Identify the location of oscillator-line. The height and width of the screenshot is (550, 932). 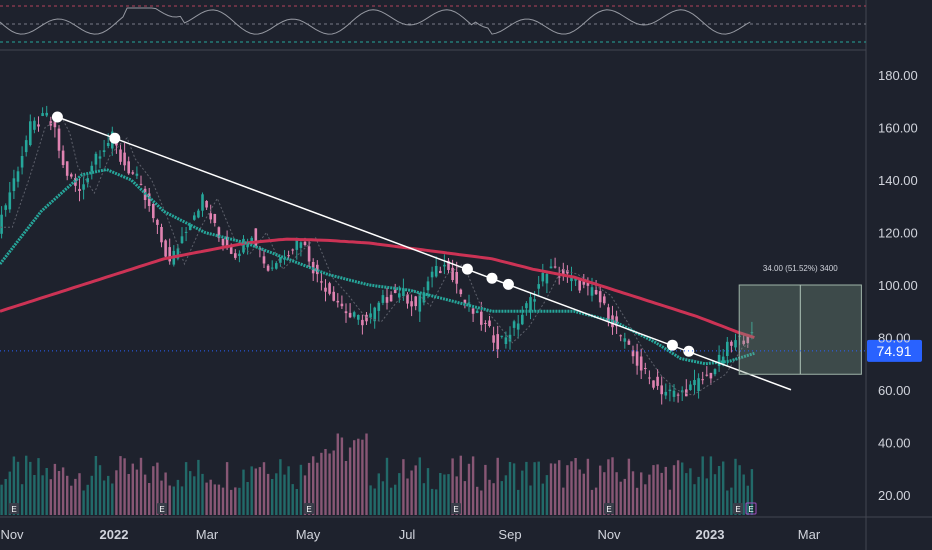
(375, 21).